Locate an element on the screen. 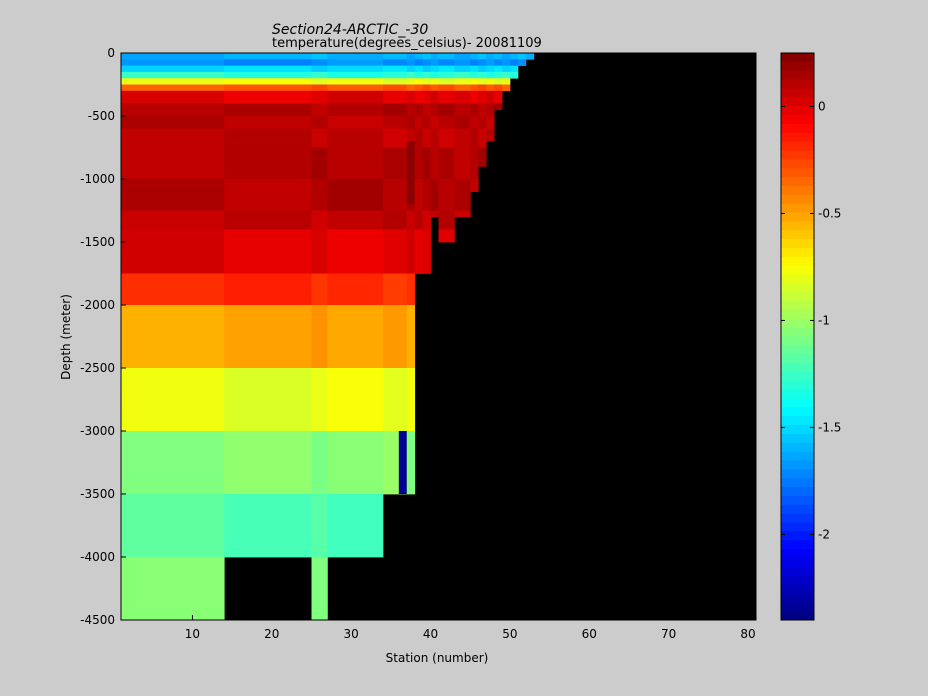  colorbar-tick-label: -1.5 is located at coordinates (829, 427).